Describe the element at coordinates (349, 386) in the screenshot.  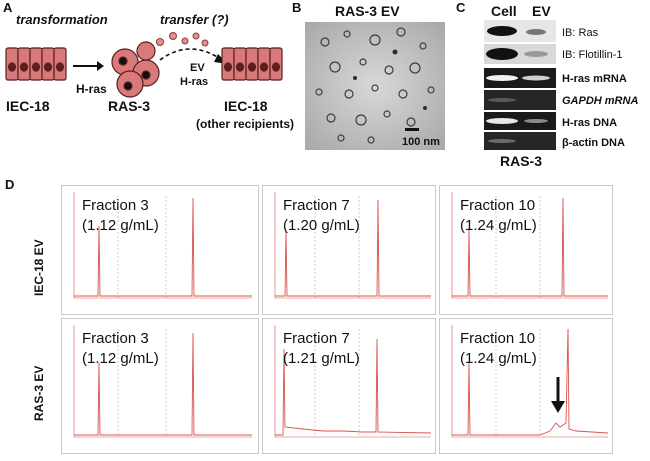
I see `electropherogram-ras3-frac7: Fraction 7 (1.21 g/mL)` at that location.